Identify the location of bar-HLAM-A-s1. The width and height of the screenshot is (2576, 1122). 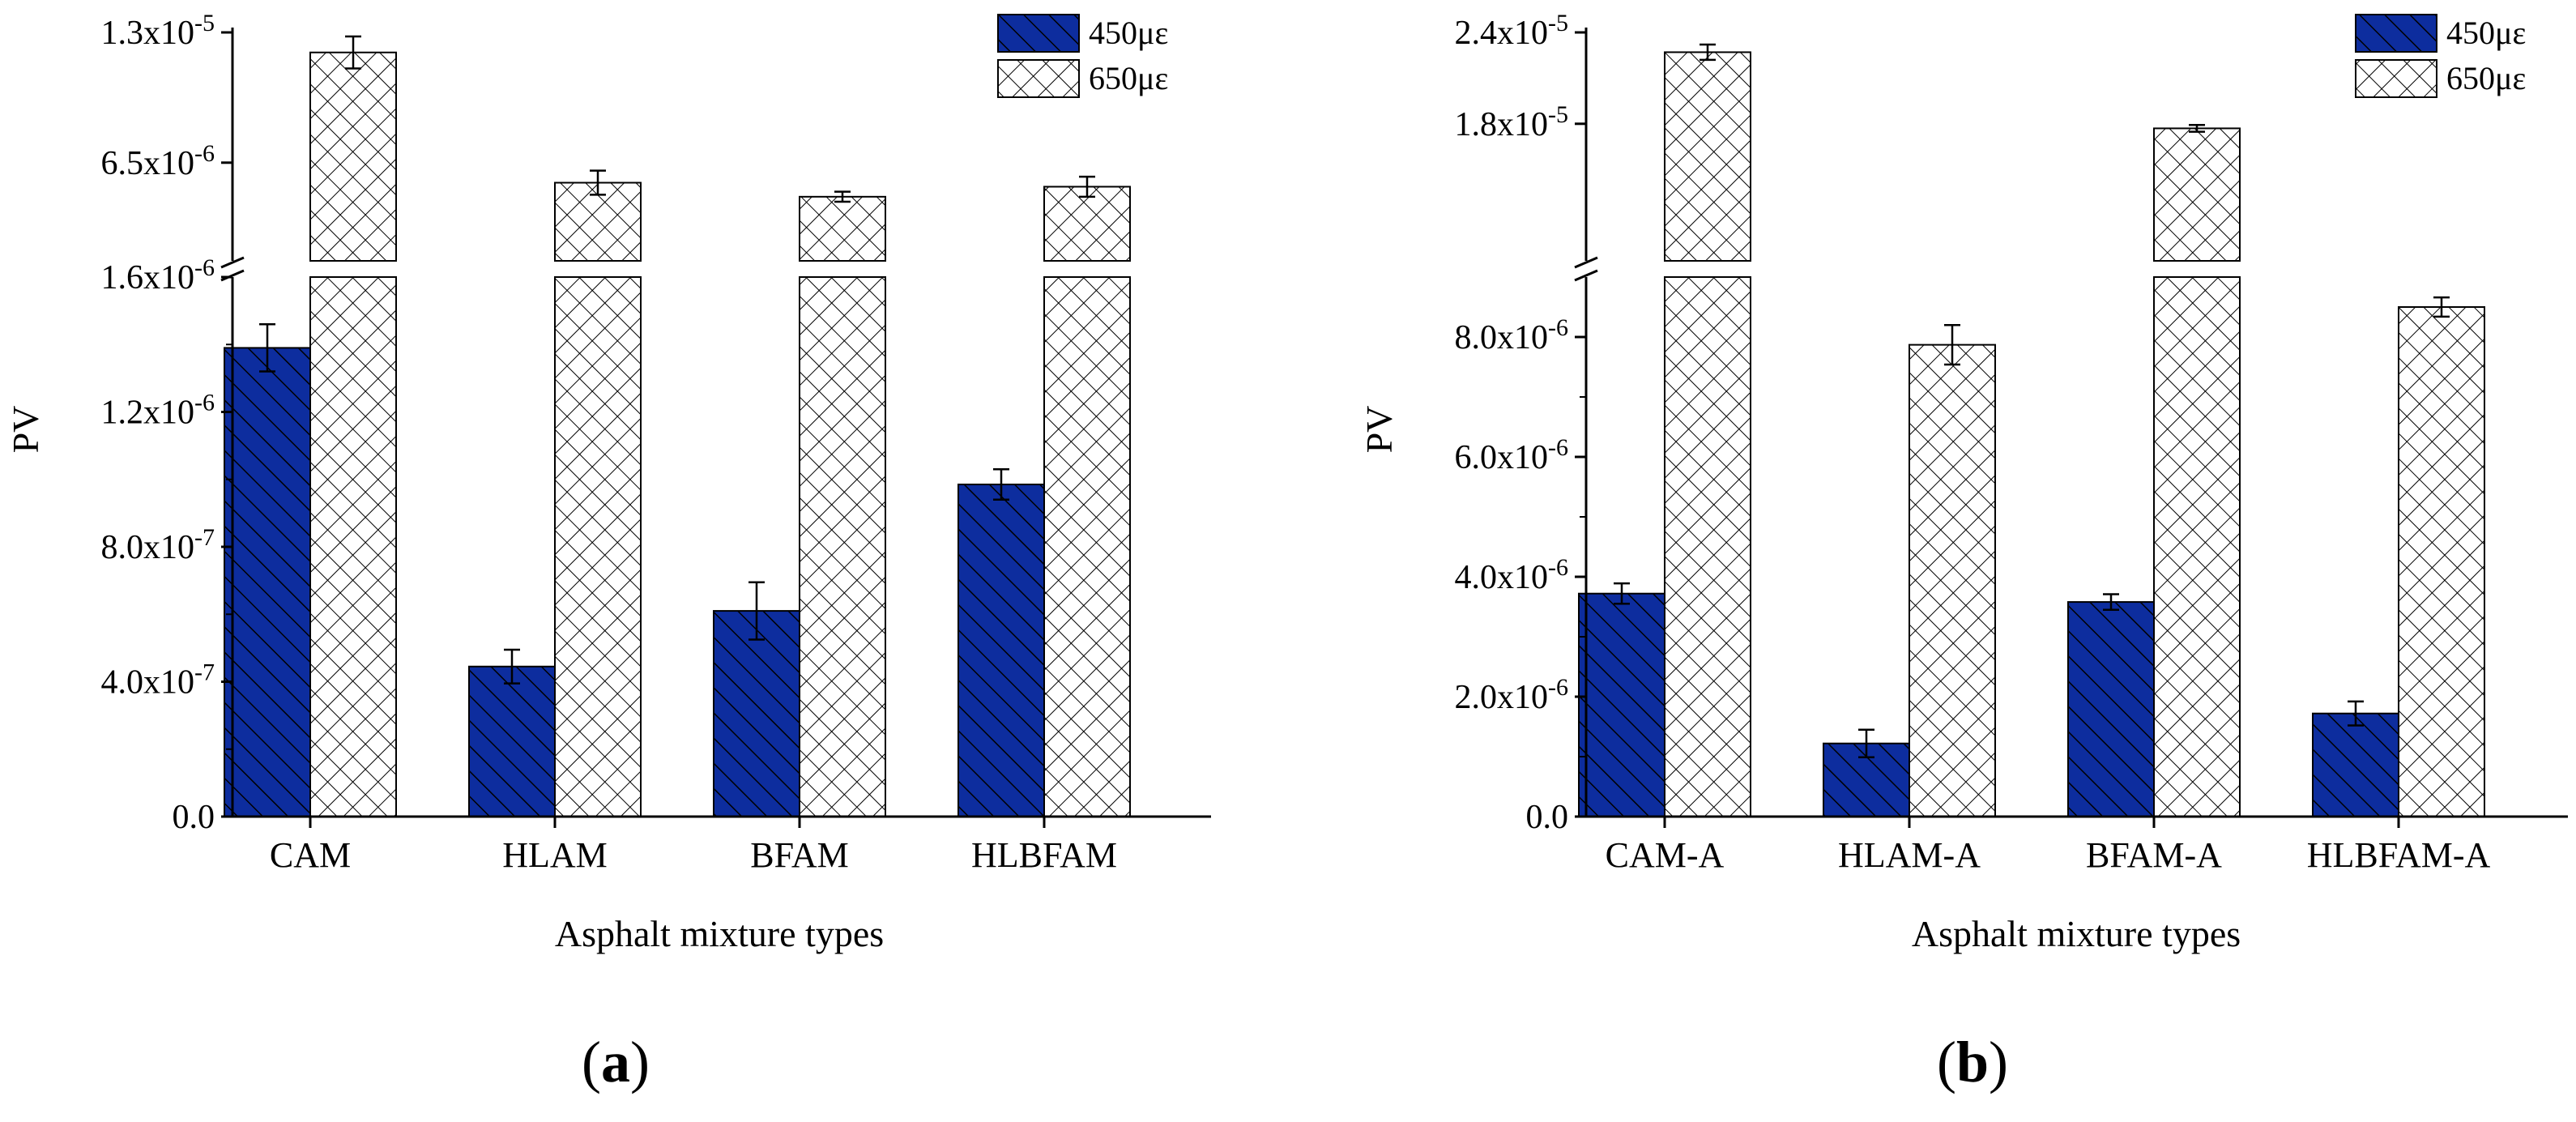
(1953, 580).